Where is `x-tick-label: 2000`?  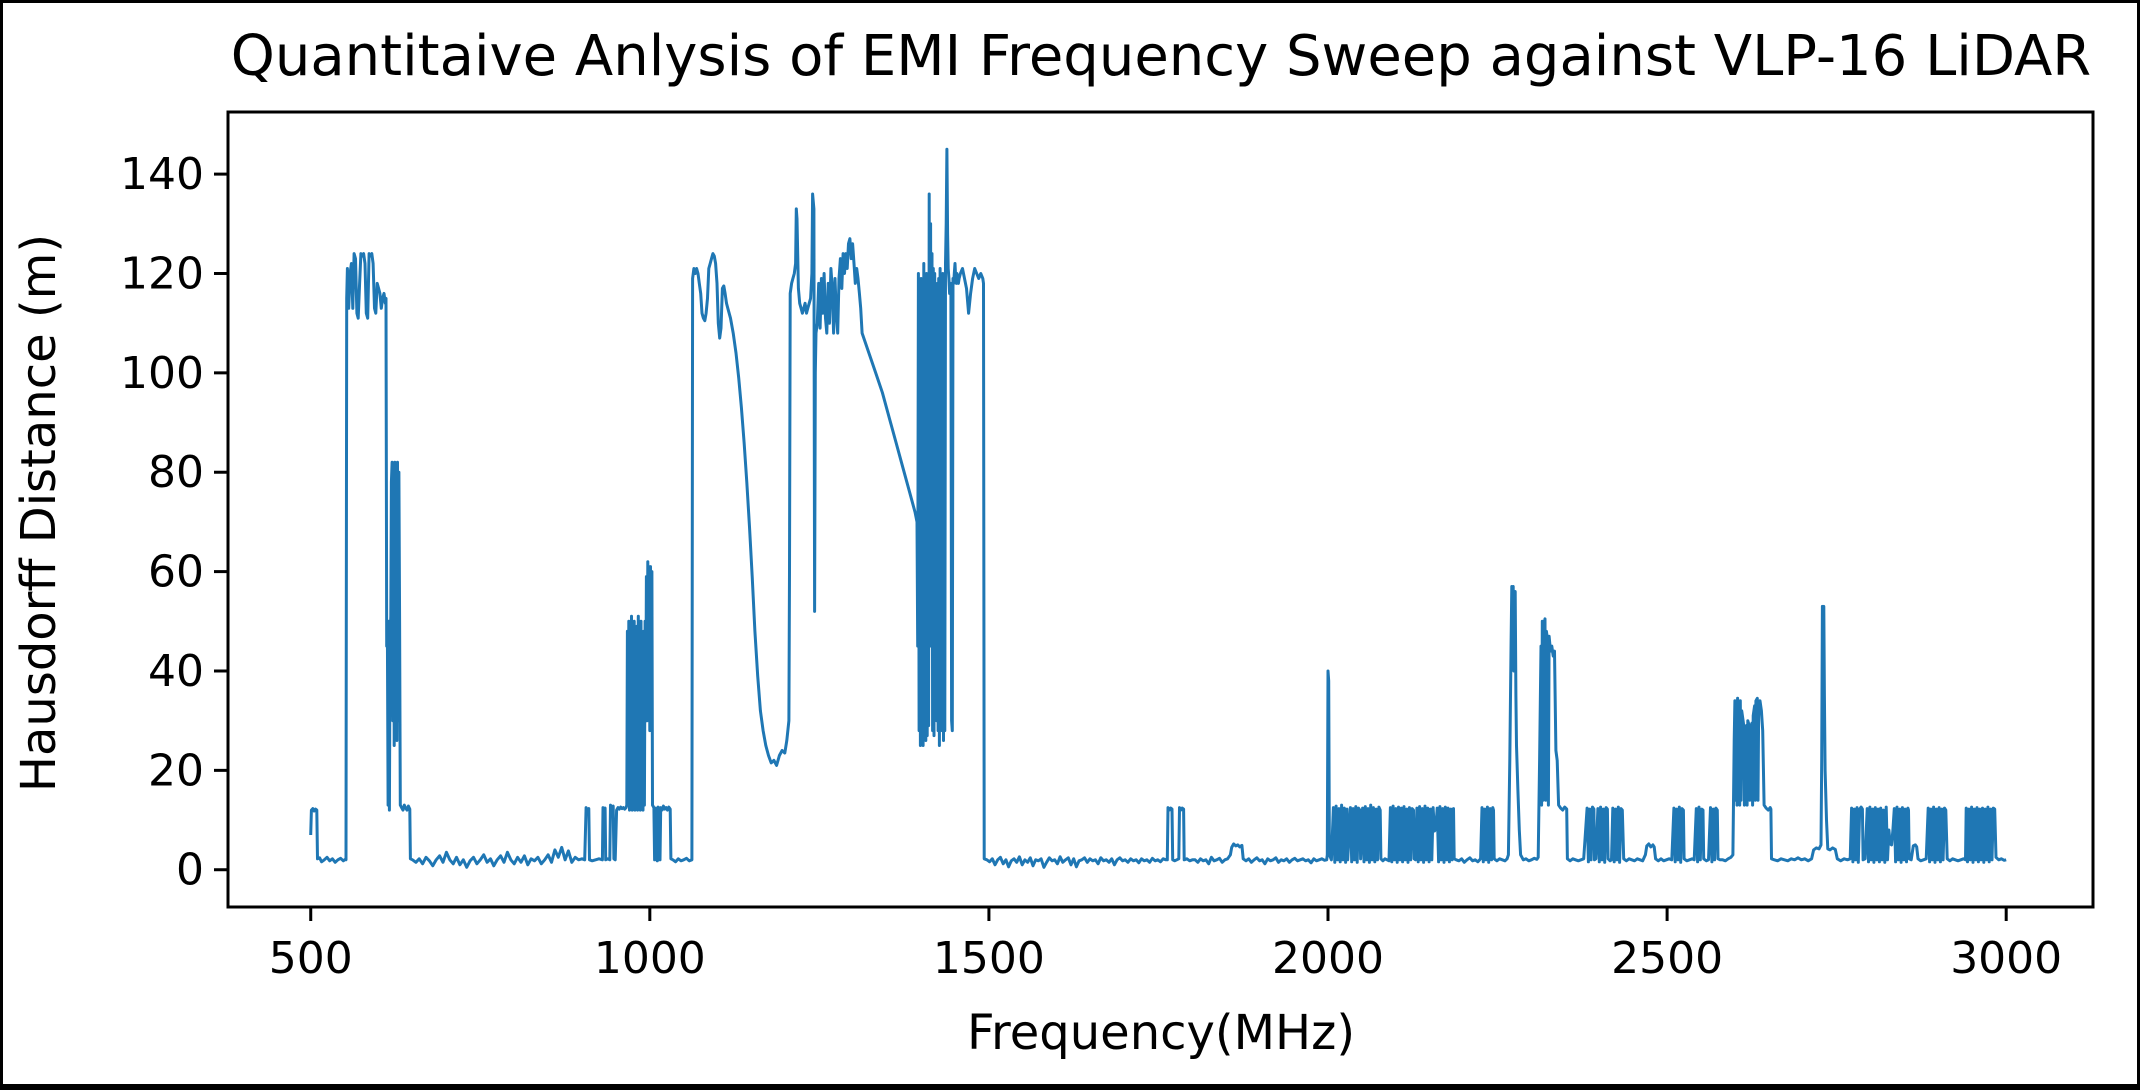
x-tick-label: 2000 is located at coordinates (1328, 958).